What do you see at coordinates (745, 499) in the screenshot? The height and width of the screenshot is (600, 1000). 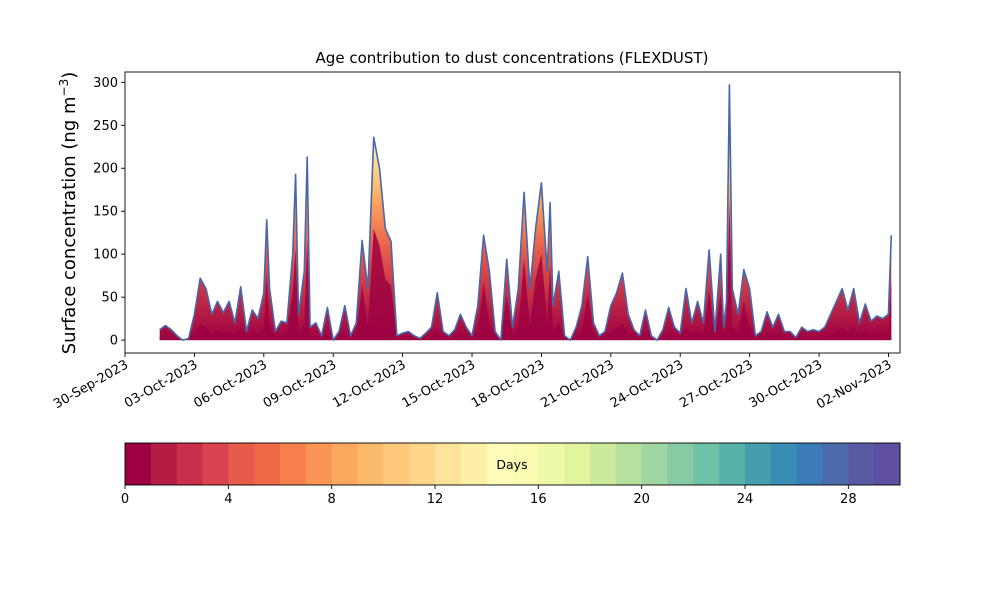 I see `colorbar-tick-label: 24` at bounding box center [745, 499].